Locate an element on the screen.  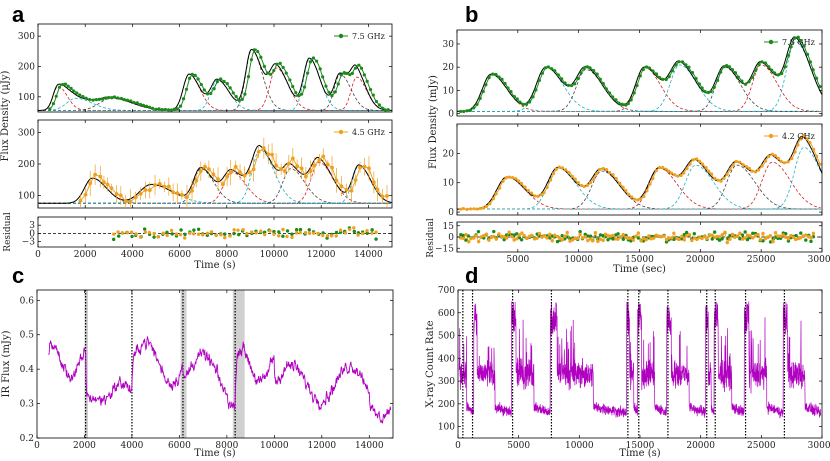
a-residual-xtick-label: 10000 is located at coordinates (274, 255).